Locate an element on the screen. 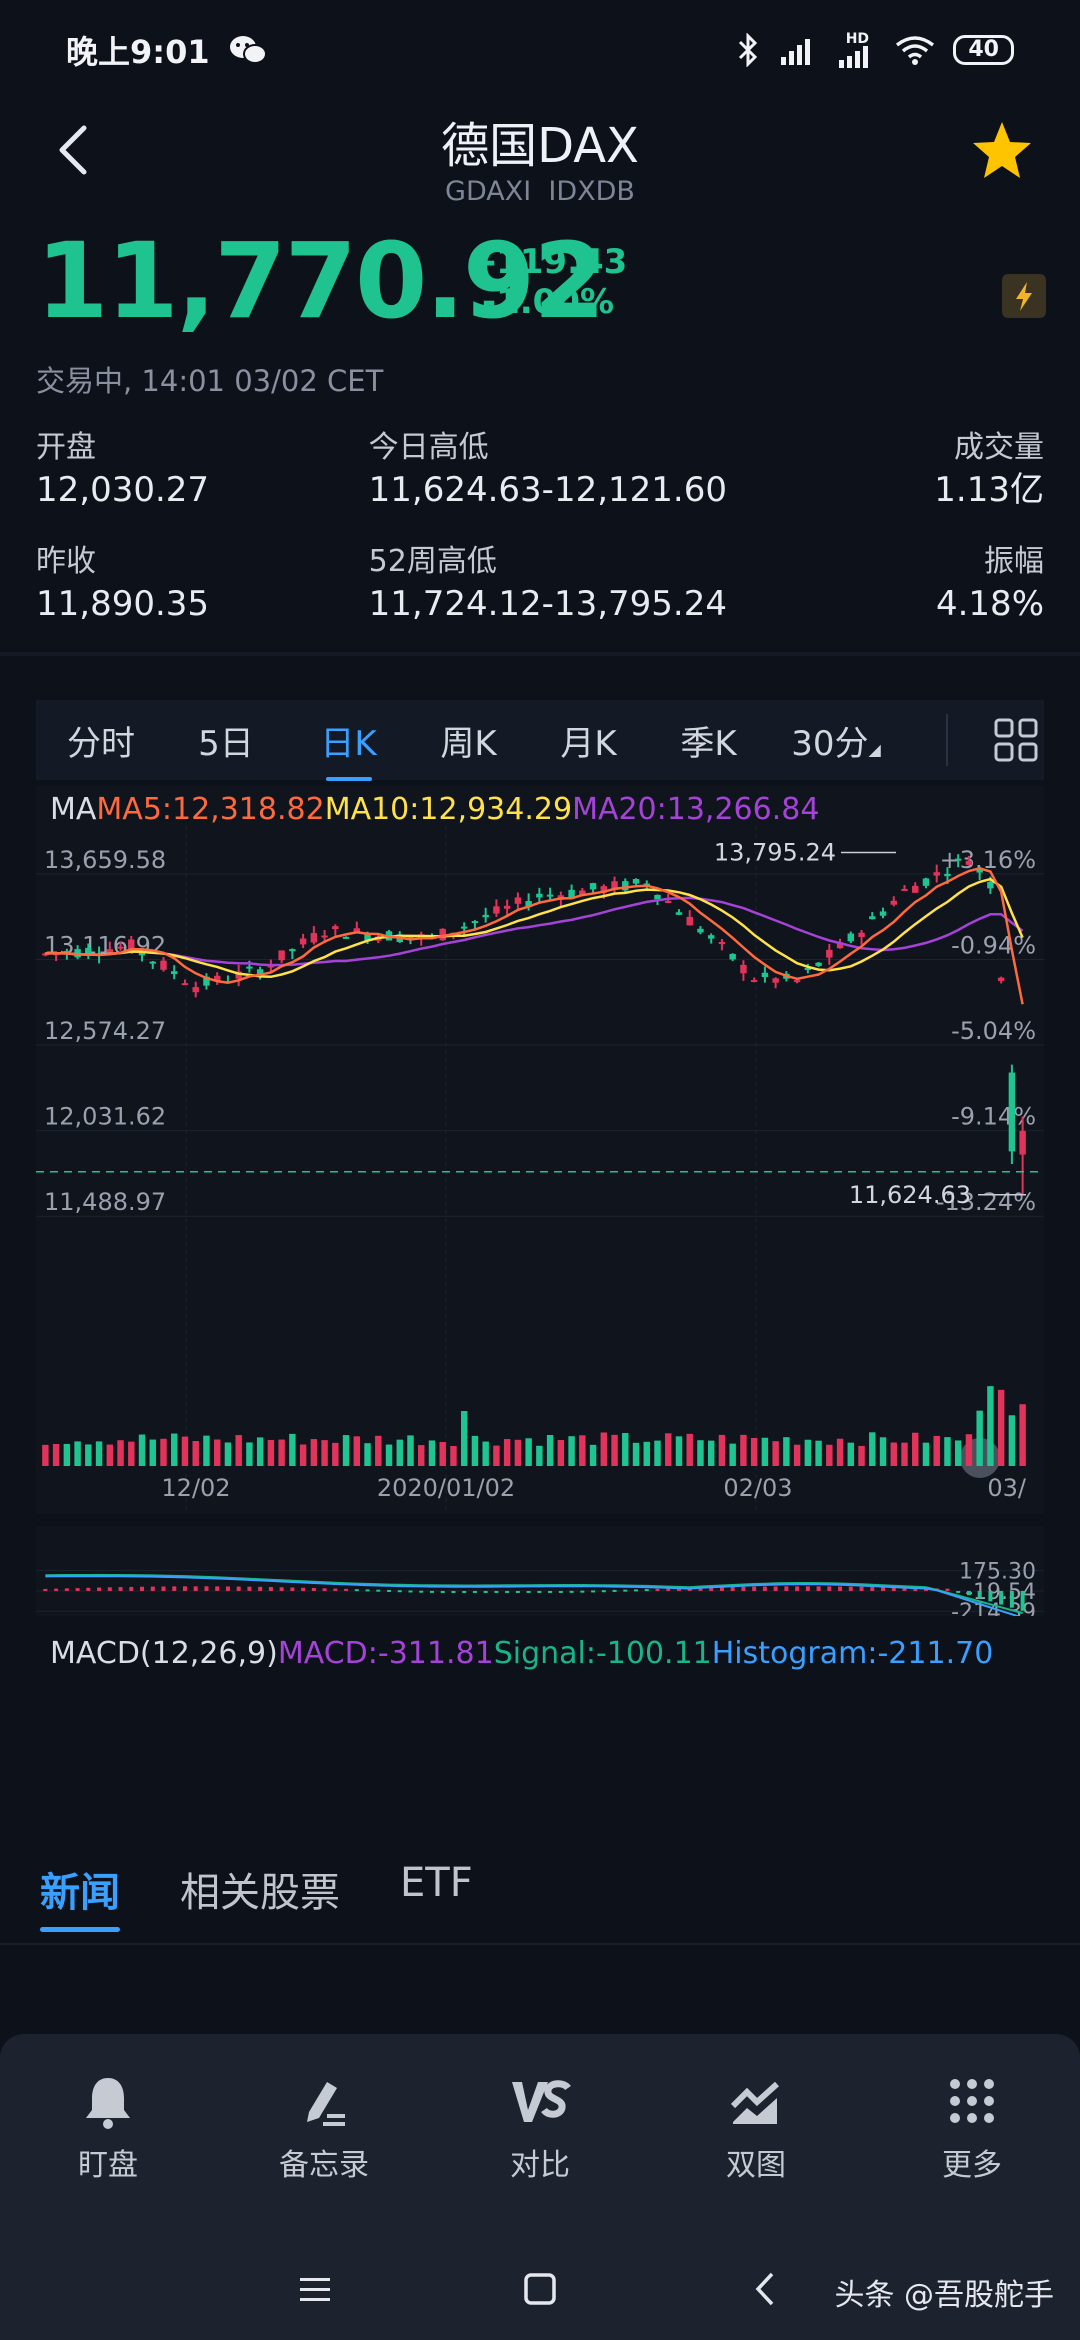  memo-icon is located at coordinates (326, 2104).